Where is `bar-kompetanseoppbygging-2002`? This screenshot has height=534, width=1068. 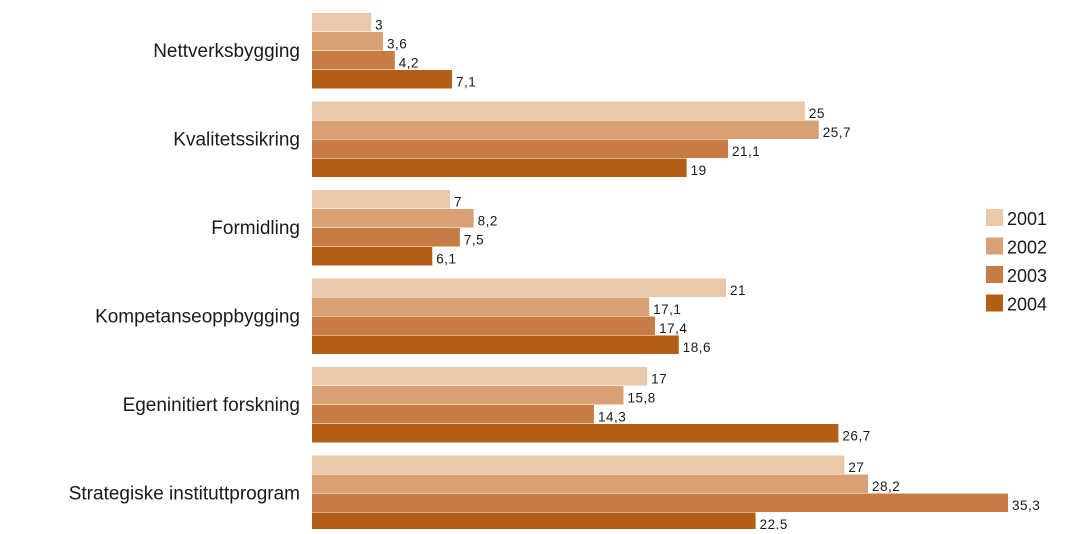
bar-kompetanseoppbygging-2002 is located at coordinates (481, 306).